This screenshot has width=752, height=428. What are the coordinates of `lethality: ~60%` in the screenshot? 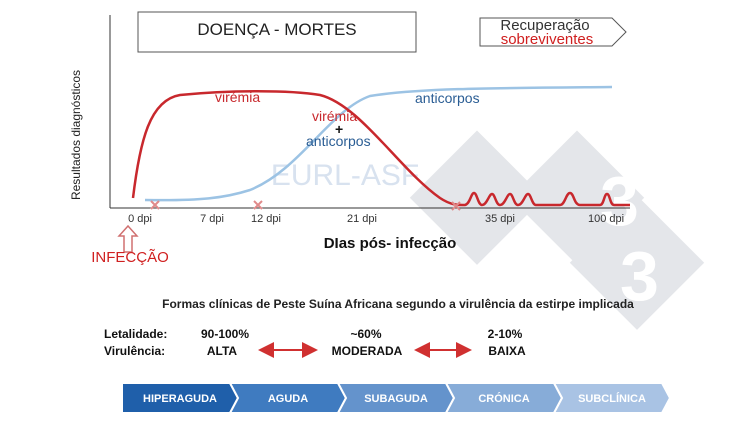 It's located at (365, 334).